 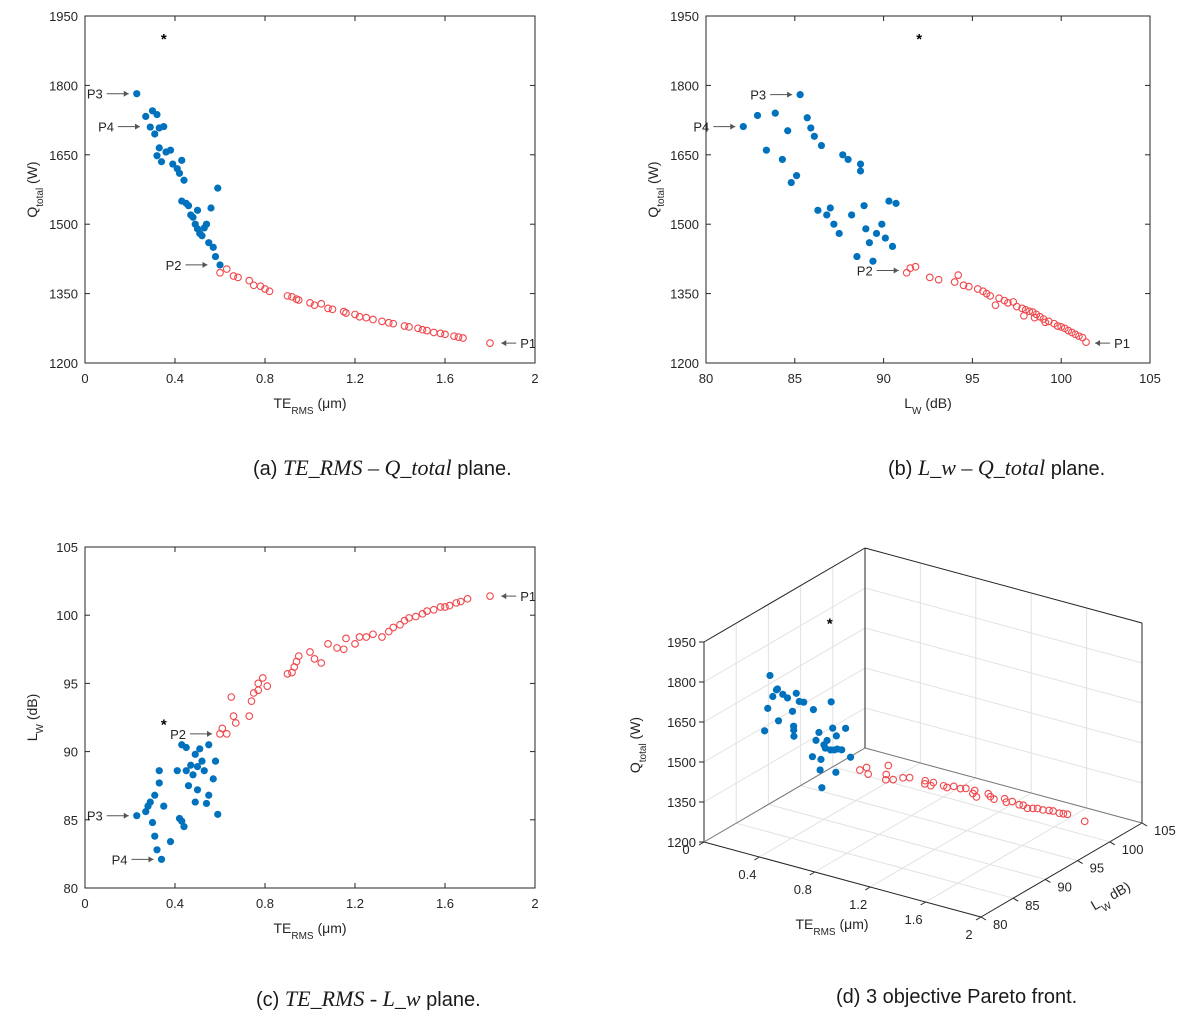 I want to click on caption-a-suffix: plane., so click(x=481, y=469).